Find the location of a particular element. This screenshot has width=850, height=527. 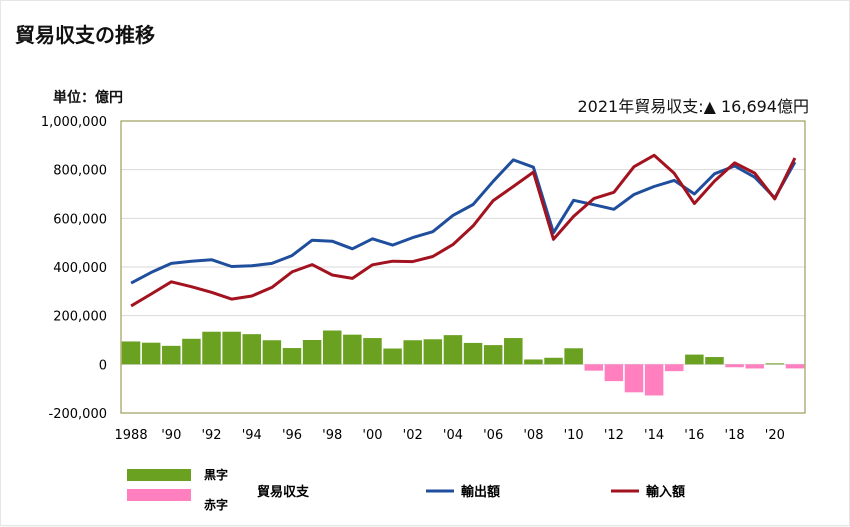

x-tick-label: '08 is located at coordinates (533, 435).